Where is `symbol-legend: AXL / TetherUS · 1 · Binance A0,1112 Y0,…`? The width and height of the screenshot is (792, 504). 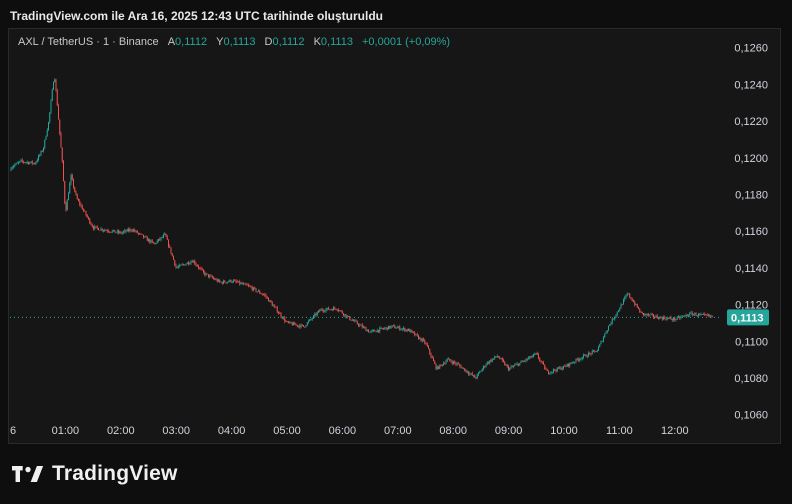
symbol-legend: AXL / TetherUS · 1 · Binance A0,1112 Y0,… is located at coordinates (234, 42).